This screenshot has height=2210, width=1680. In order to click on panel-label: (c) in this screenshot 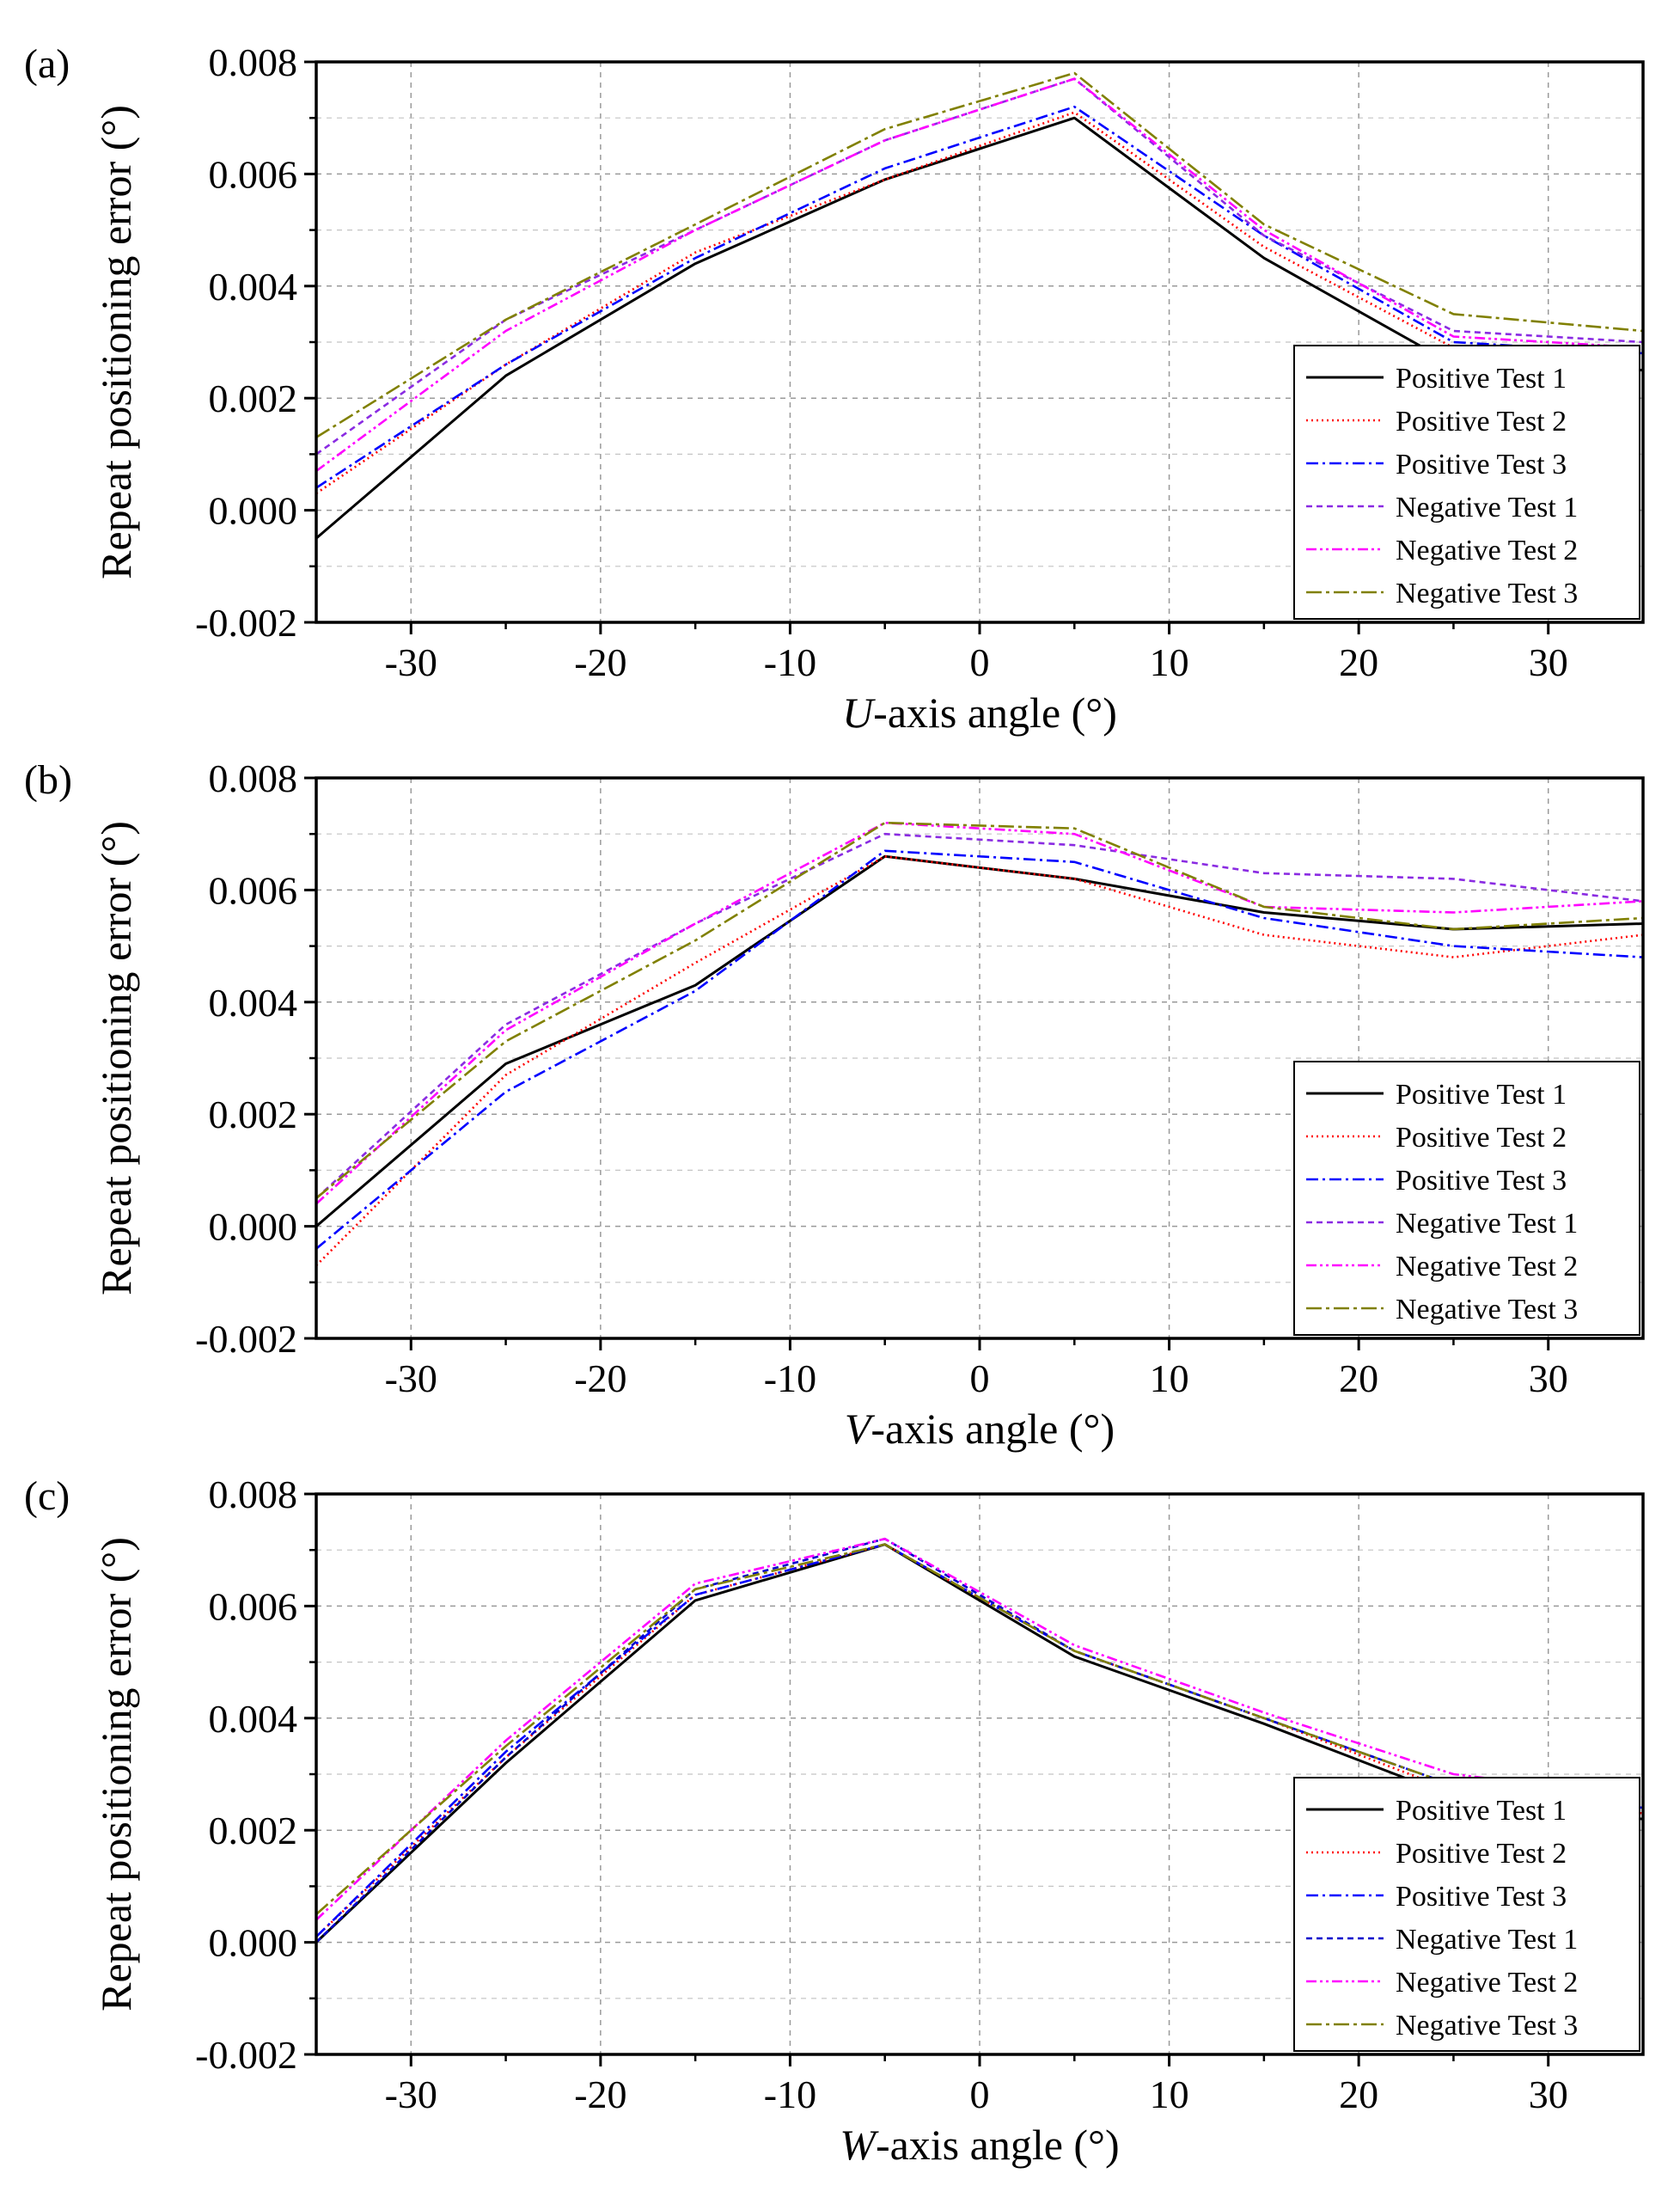, I will do `click(47, 1496)`.